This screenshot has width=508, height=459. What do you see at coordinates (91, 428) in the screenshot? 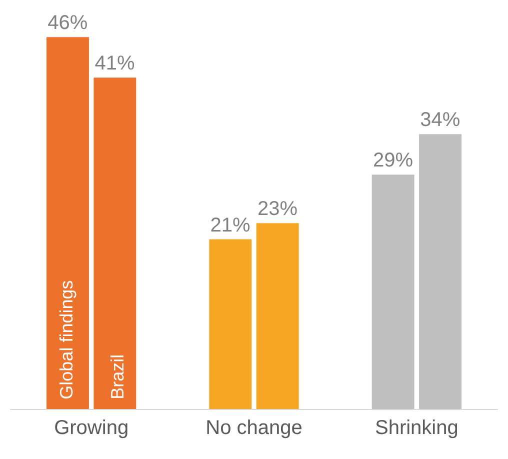
I see `x-tick-label: Growing` at bounding box center [91, 428].